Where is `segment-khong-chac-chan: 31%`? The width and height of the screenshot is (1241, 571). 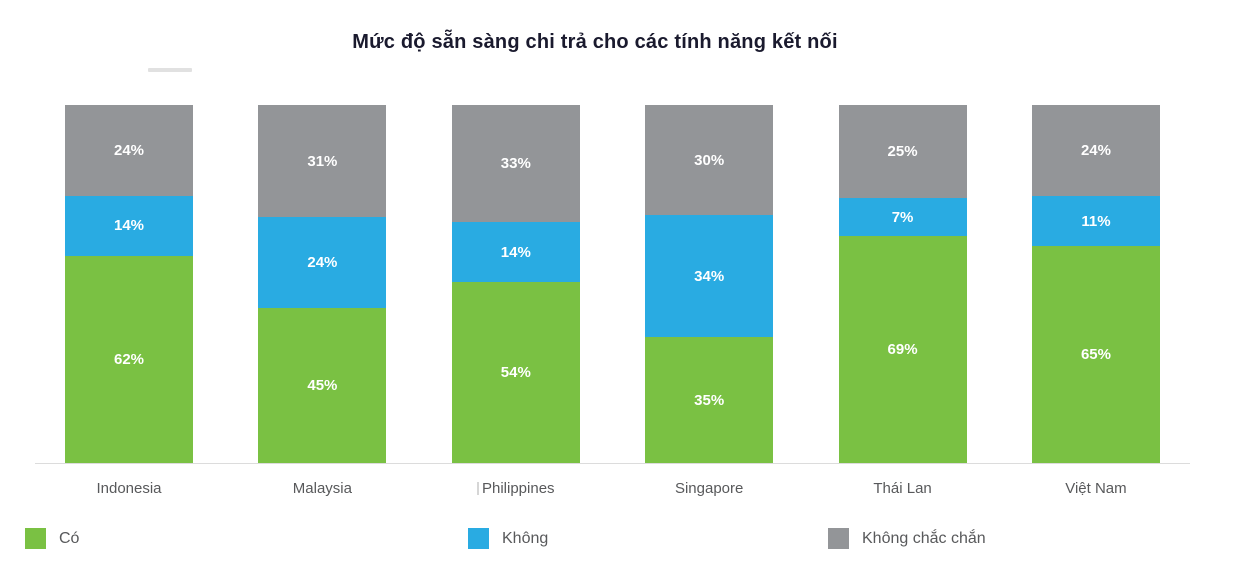 segment-khong-chac-chan: 31% is located at coordinates (322, 161).